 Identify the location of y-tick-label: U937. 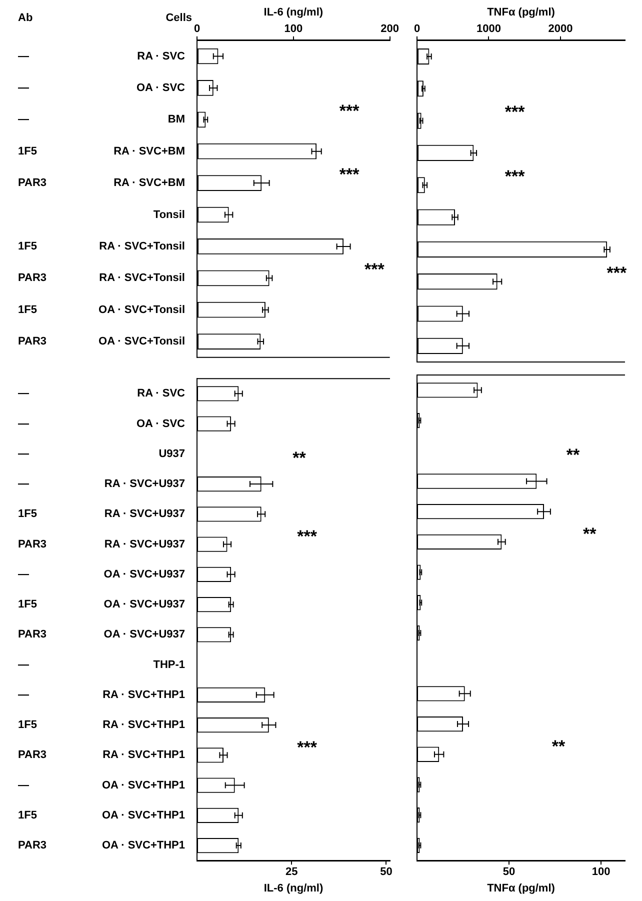
(171, 454).